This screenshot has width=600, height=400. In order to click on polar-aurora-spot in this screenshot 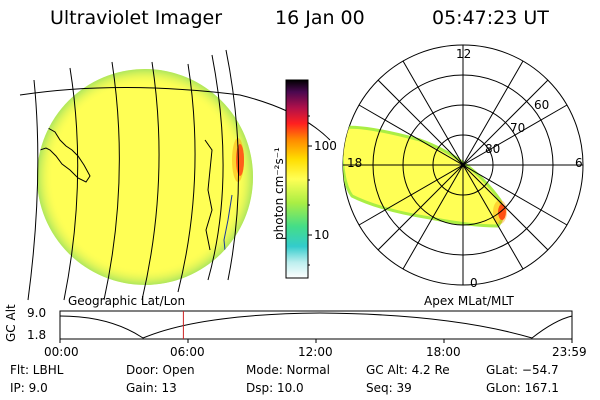, I will do `click(502, 212)`.